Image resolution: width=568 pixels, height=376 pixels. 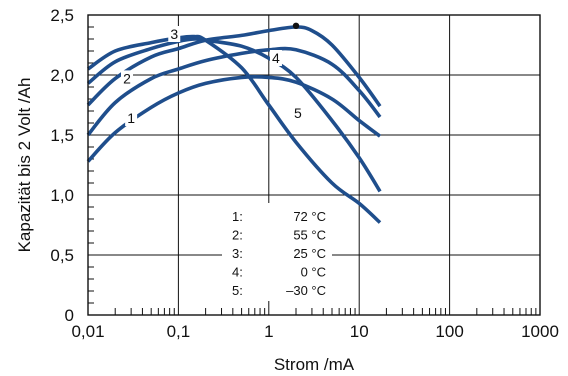 I want to click on curve-label-4: 4, so click(x=276, y=58).